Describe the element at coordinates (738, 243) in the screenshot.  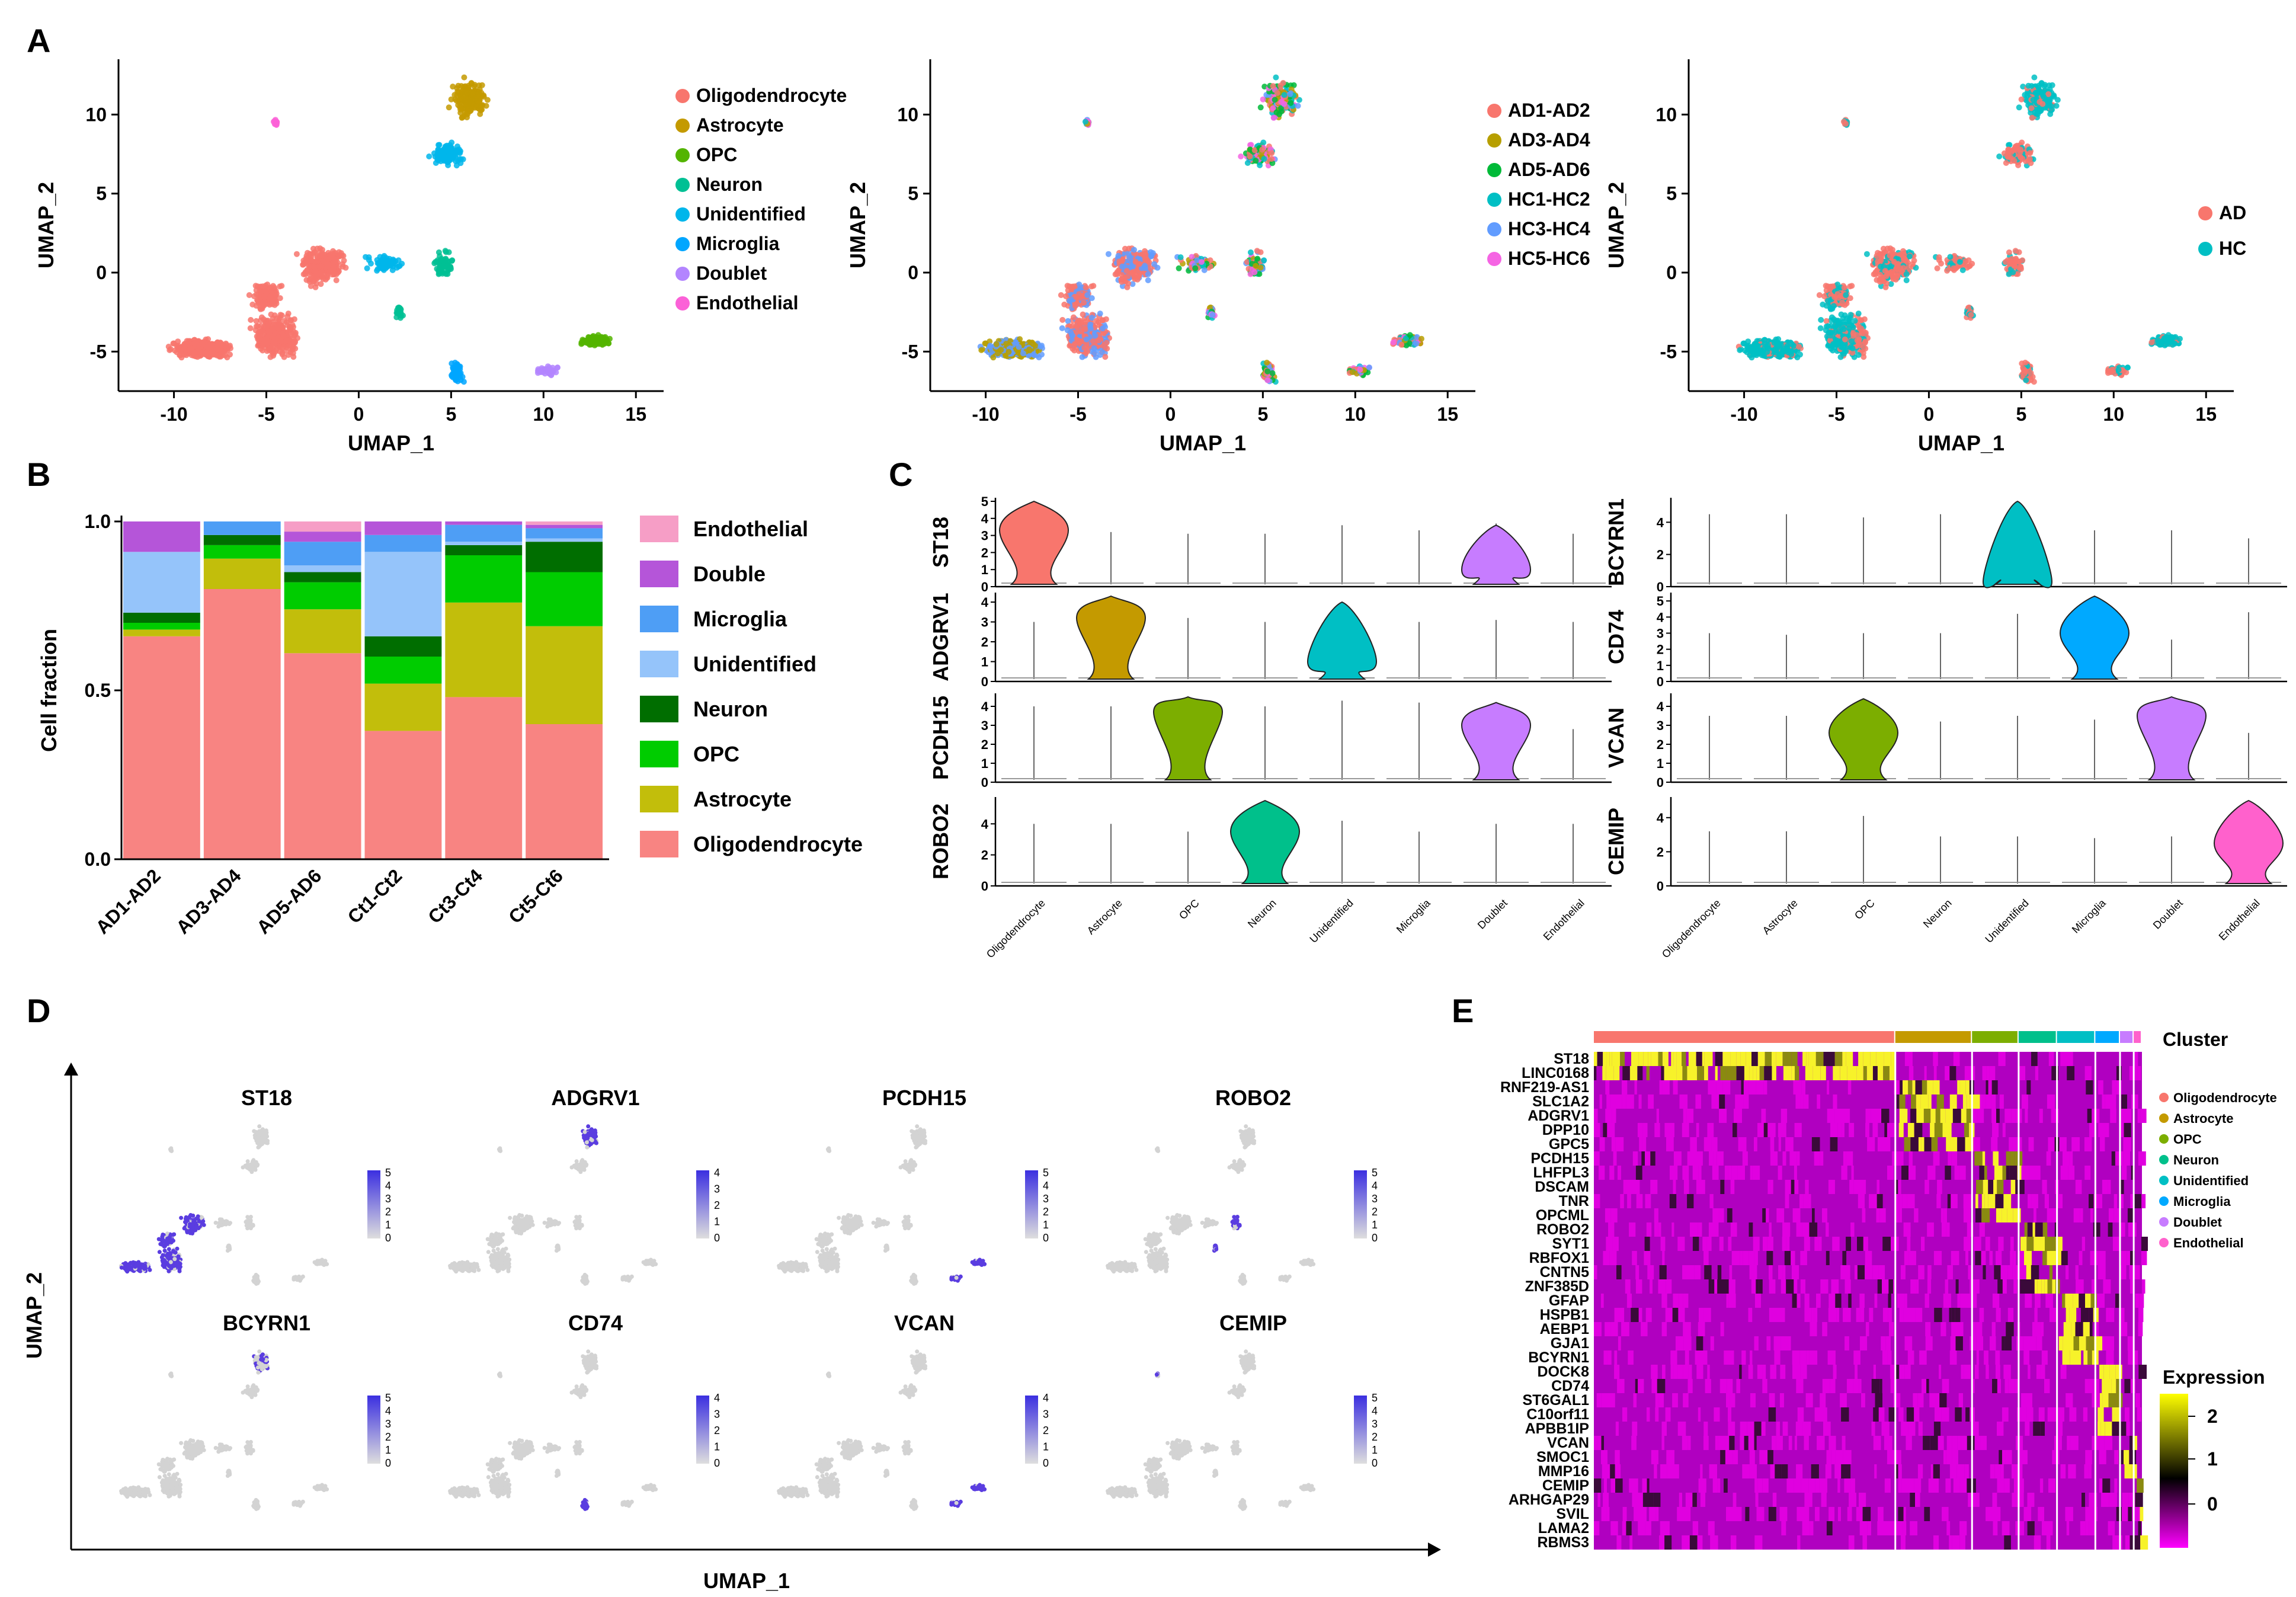
I see `legend-label: Microglia` at that location.